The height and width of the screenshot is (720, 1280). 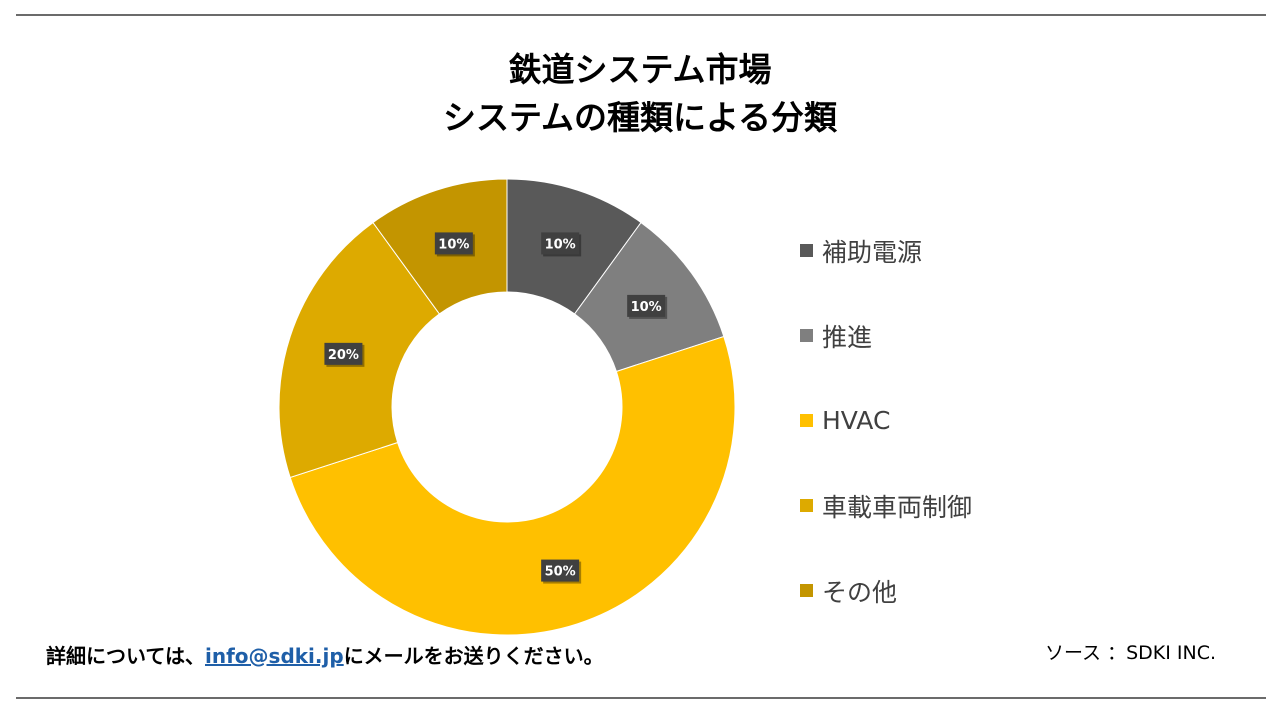 I want to click on data-label-1: 10%, so click(x=561, y=244).